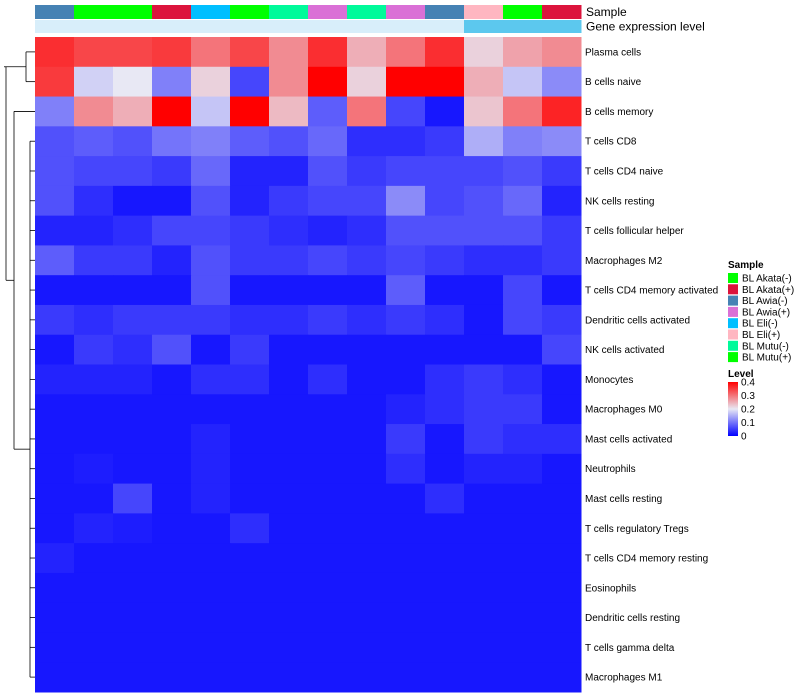 The image size is (800, 700). Describe the element at coordinates (760, 324) in the screenshot. I see `legend-item-label: BL Eli(-)` at that location.